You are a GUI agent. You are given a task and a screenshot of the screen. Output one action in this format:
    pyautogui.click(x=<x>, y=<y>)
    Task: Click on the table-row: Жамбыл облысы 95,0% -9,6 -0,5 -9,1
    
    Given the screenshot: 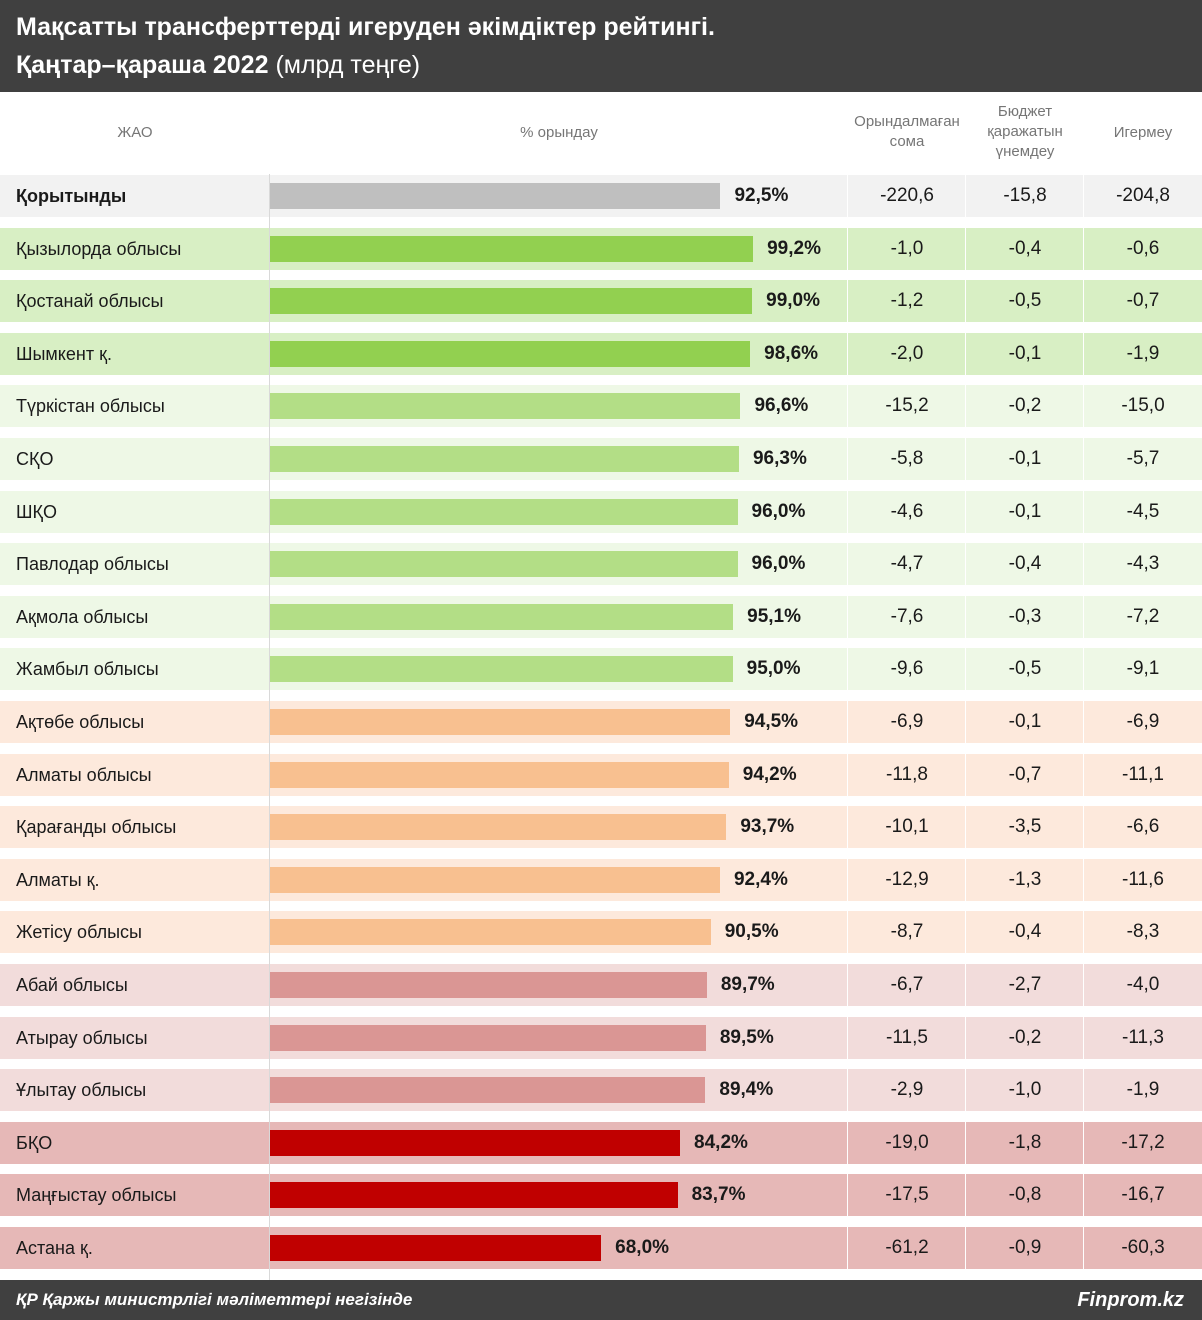 What is the action you would take?
    pyautogui.click(x=601, y=669)
    